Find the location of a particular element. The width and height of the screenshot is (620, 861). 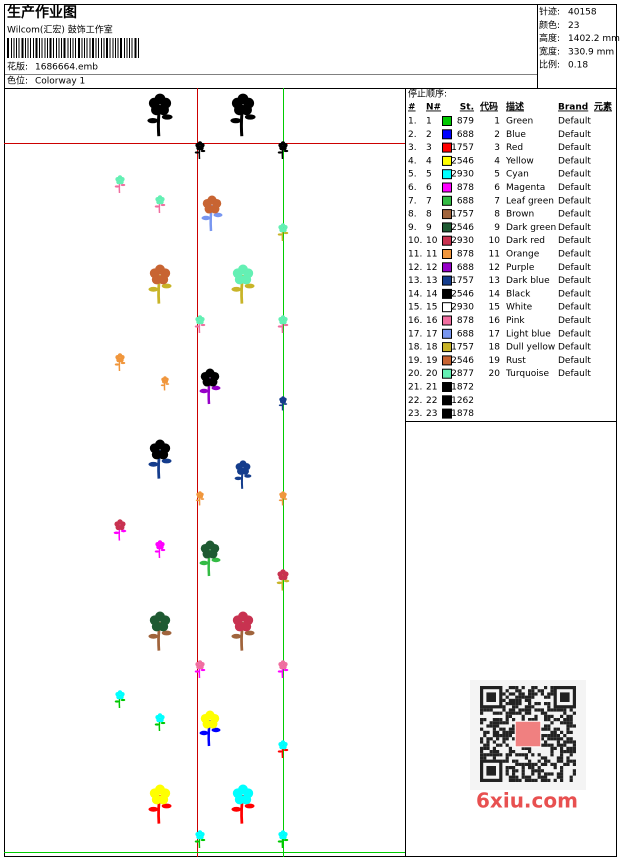

column-header: Brand is located at coordinates (573, 108).